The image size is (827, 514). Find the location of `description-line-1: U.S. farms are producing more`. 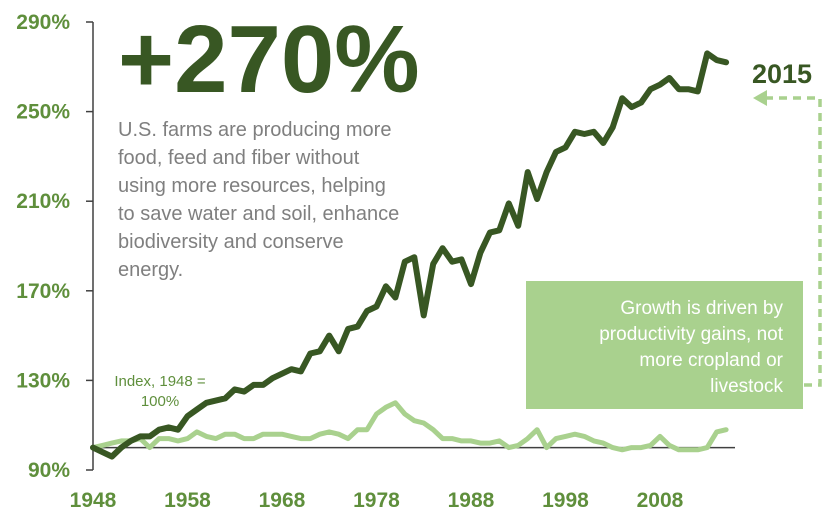

description-line-1: U.S. farms are producing more is located at coordinates (254, 130).